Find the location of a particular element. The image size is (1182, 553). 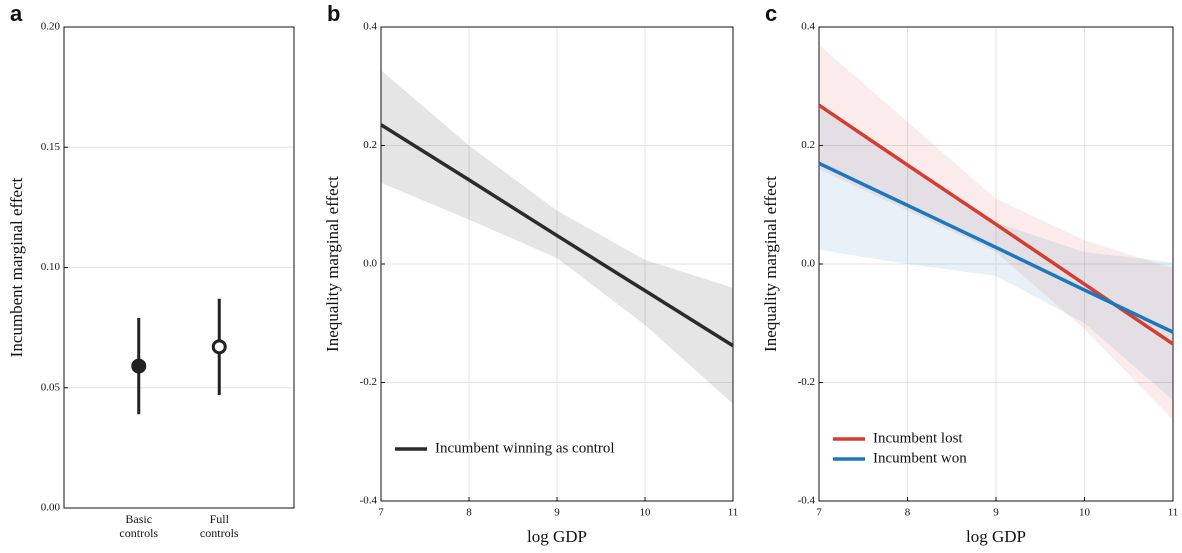

panel-label: a is located at coordinates (16, 13).